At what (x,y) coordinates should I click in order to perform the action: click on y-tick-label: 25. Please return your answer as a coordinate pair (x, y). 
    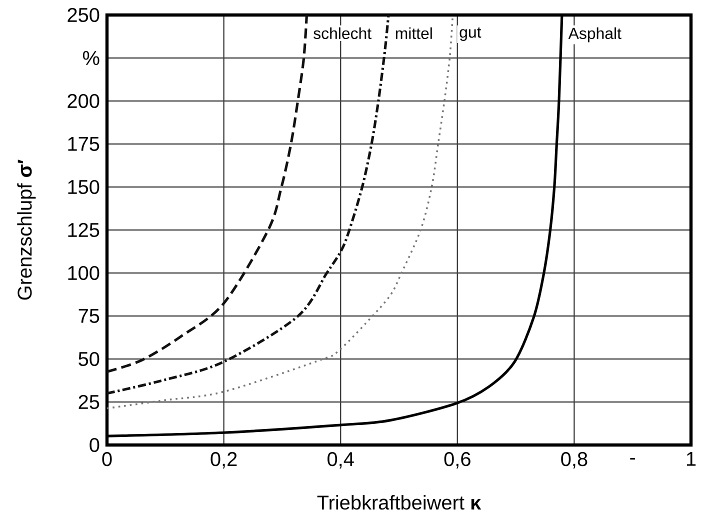
    Looking at the image, I should click on (89, 402).